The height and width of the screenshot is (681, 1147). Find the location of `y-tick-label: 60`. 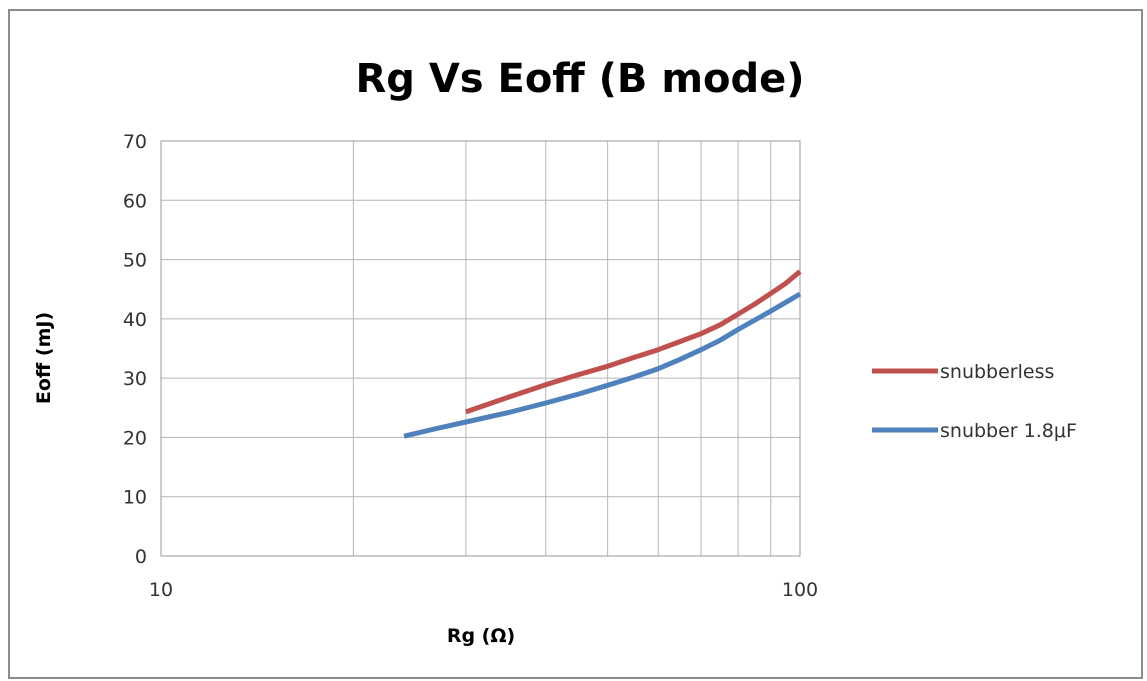

y-tick-label: 60 is located at coordinates (135, 201).